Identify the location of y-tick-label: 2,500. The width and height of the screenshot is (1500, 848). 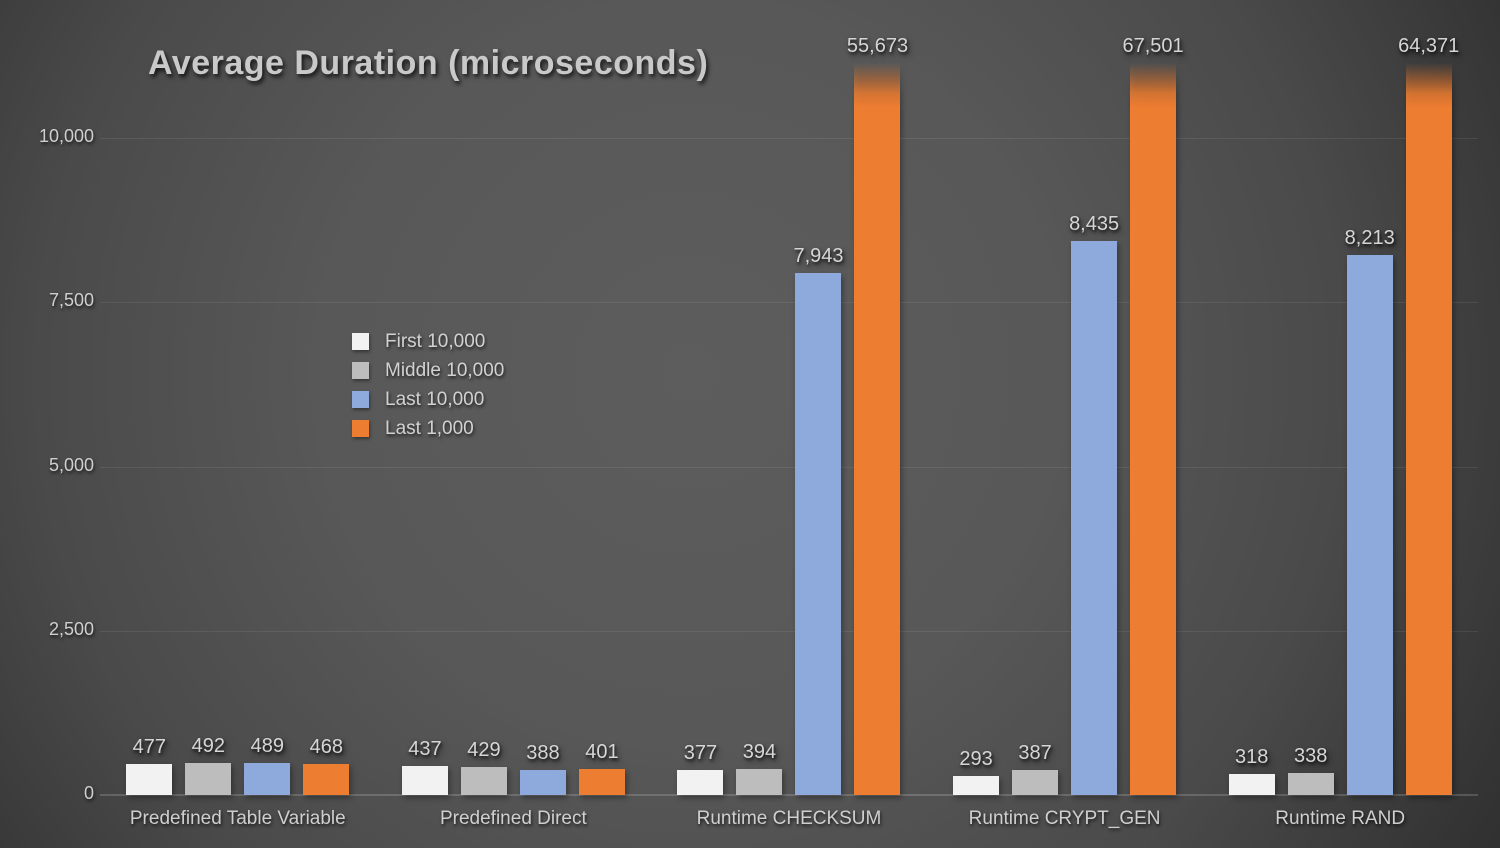
(71, 628).